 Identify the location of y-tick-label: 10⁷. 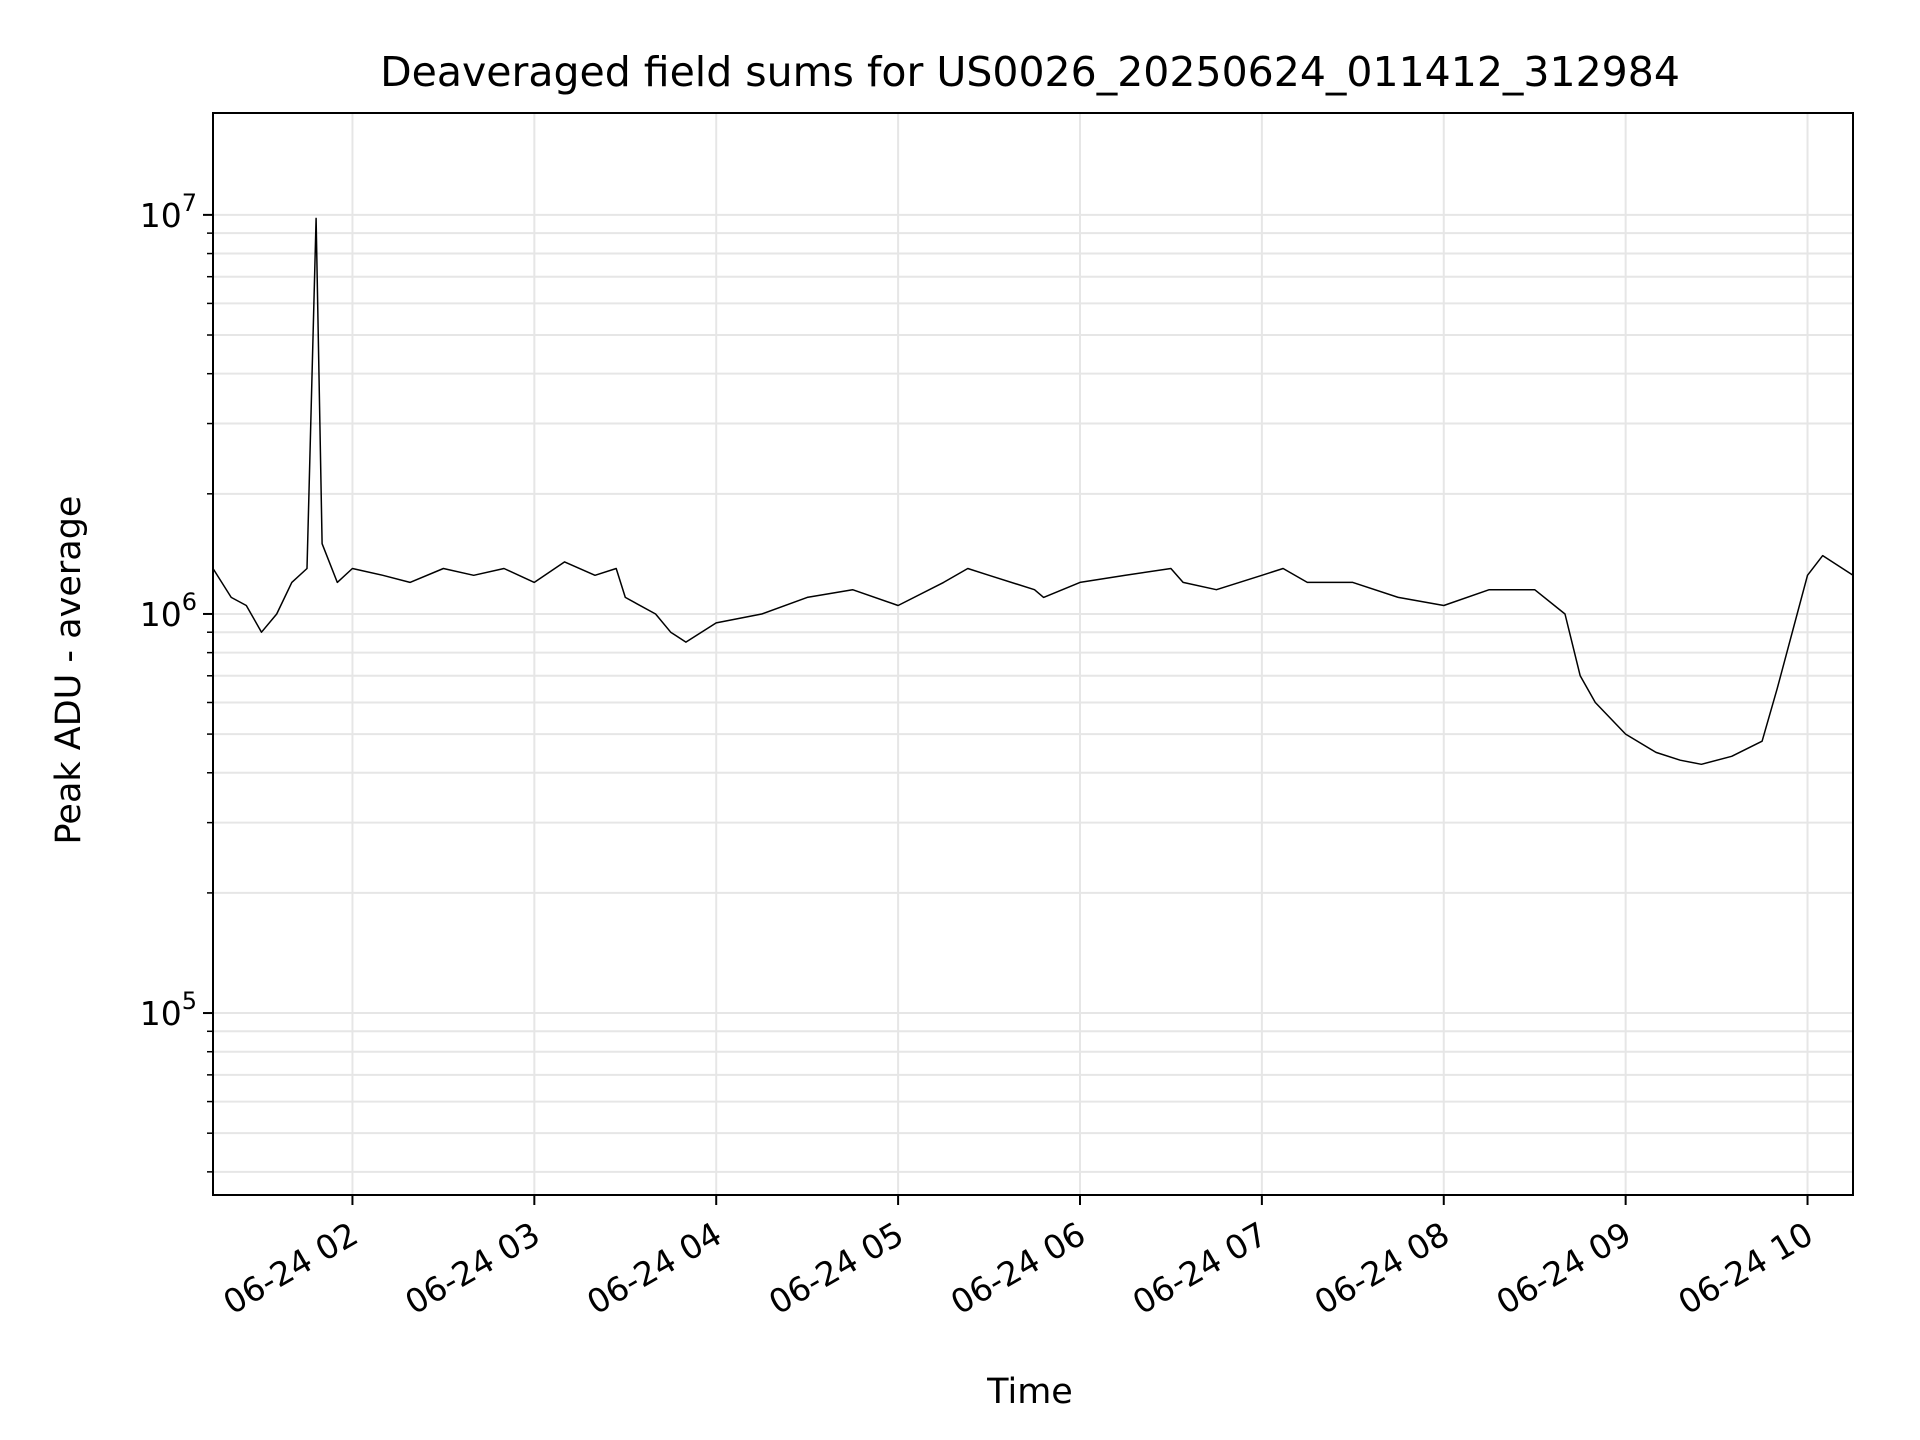
(168, 212).